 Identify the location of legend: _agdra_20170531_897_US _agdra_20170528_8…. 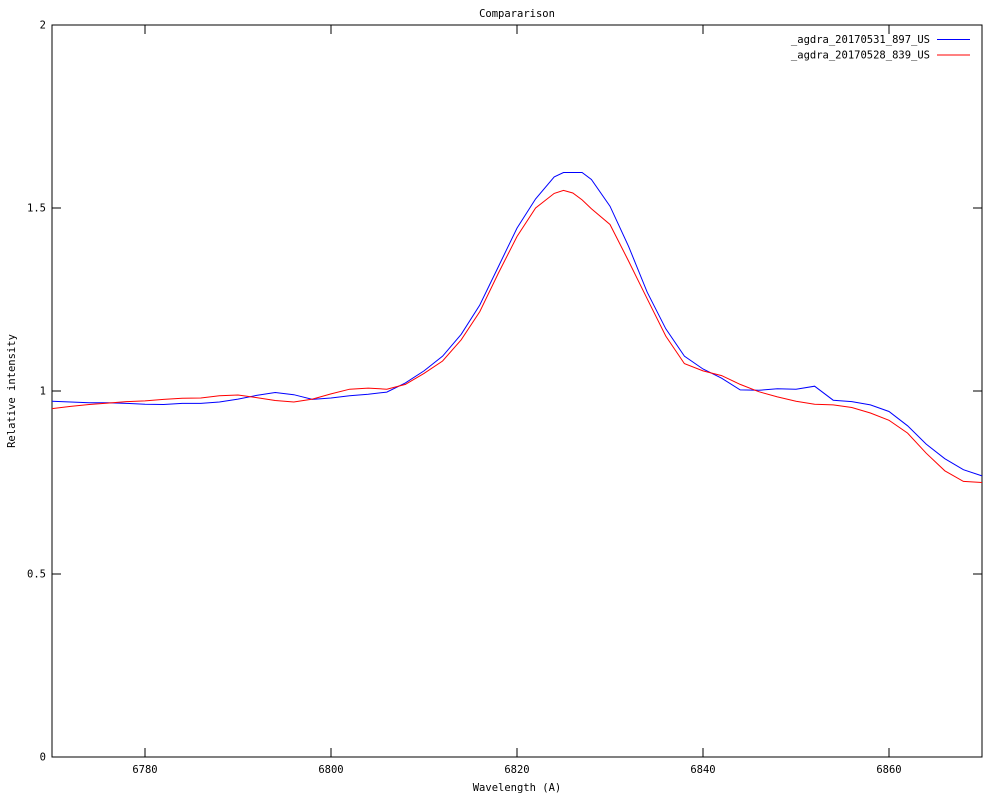
(880, 48).